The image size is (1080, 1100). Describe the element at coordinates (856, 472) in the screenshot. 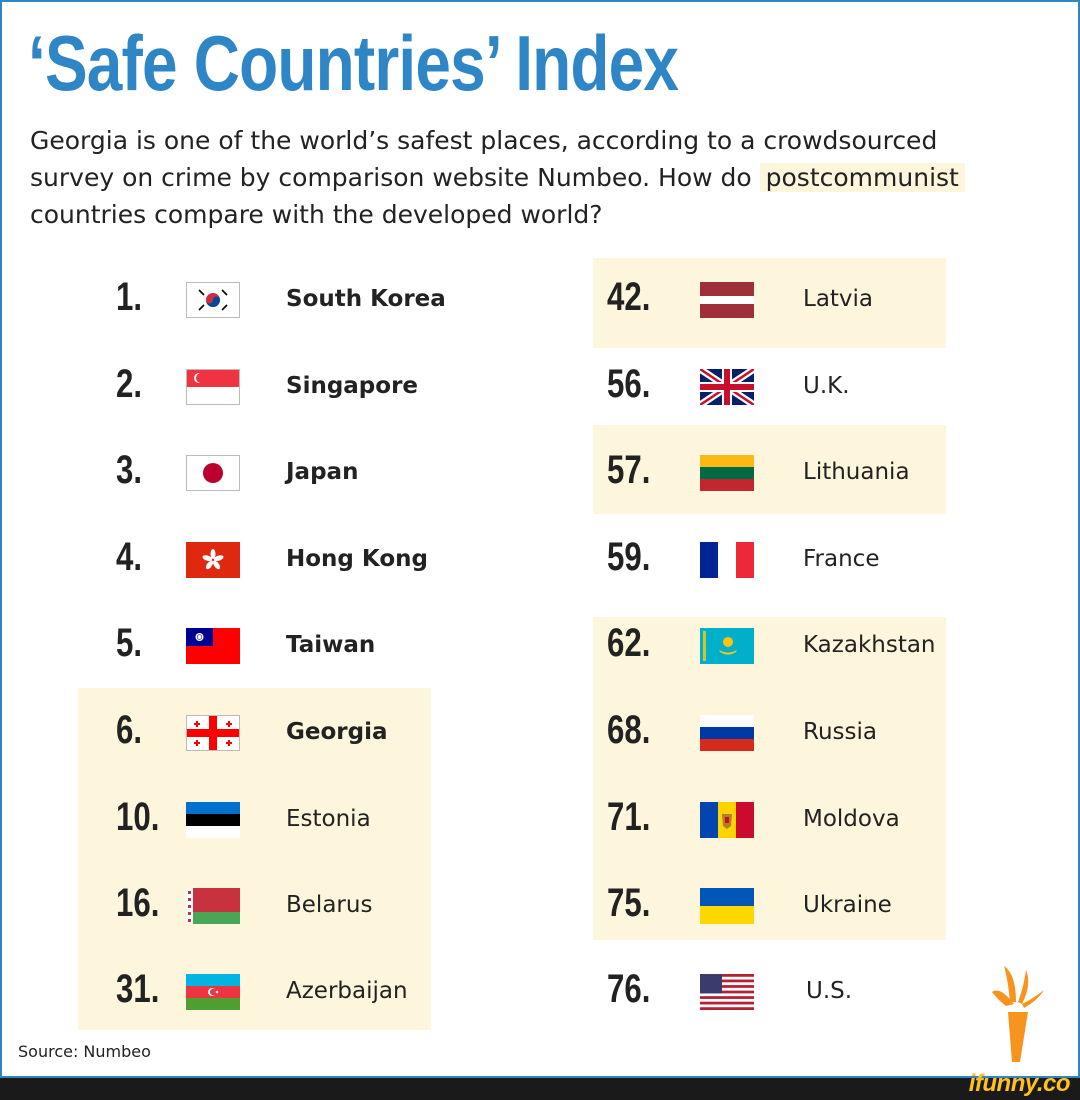

I see `country-name: Lithuania` at that location.